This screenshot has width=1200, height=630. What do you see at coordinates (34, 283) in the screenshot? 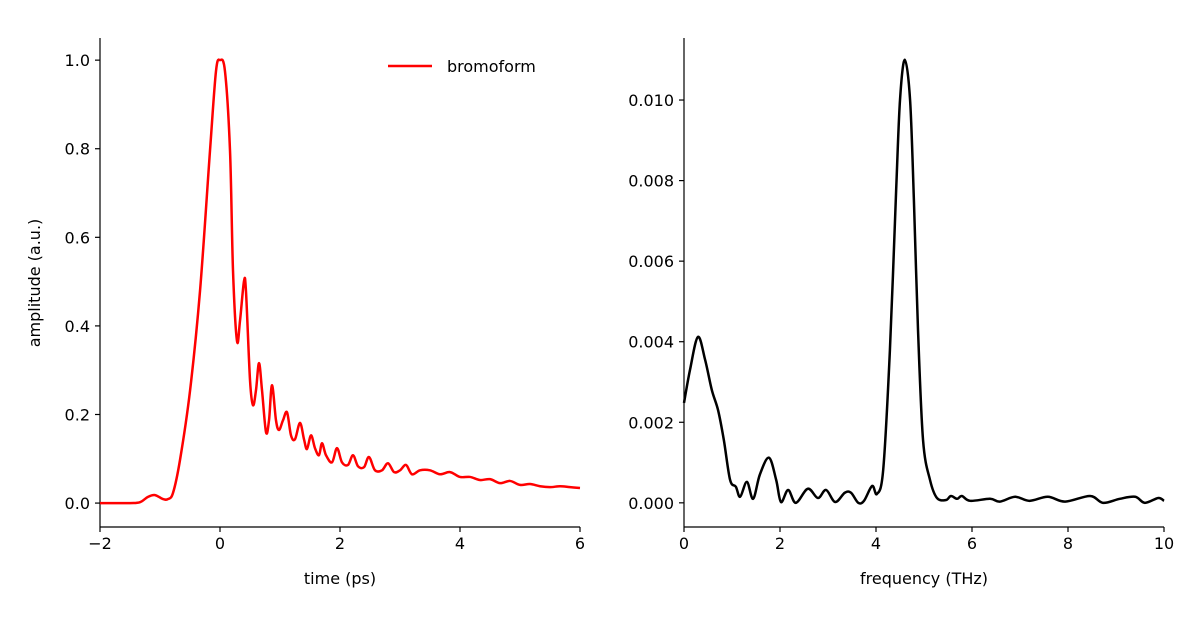
I see `y-axis-label-amplitude: amplitude (a.u.)` at bounding box center [34, 283].